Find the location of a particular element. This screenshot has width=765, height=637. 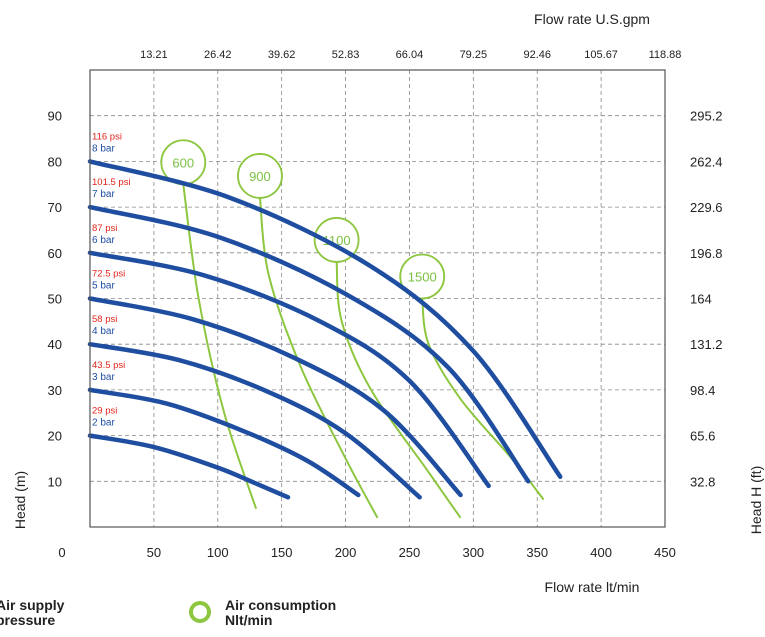

curve-psi-label: 87 psi is located at coordinates (104, 228).